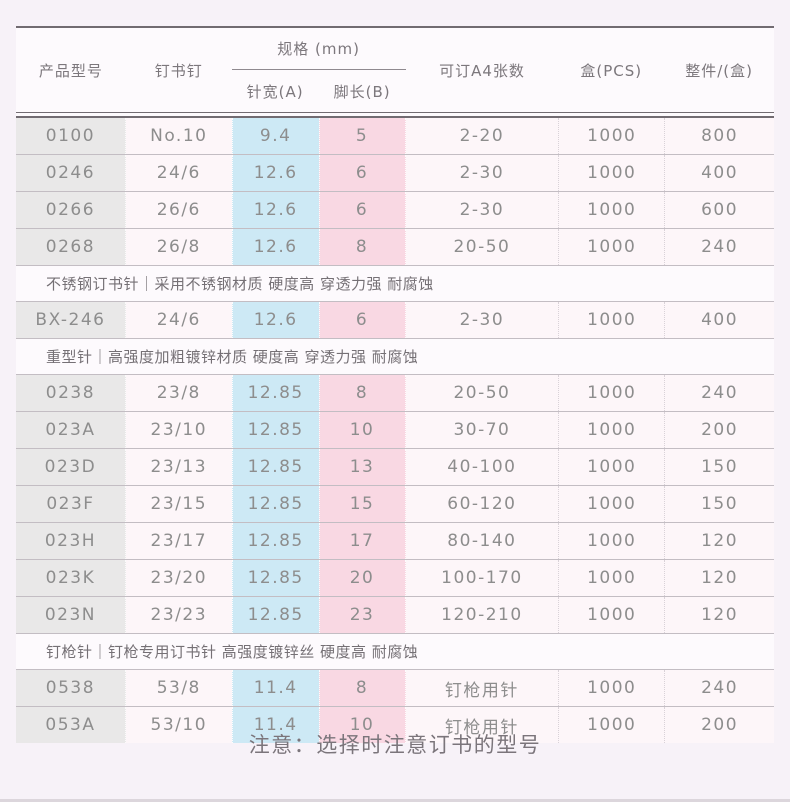  What do you see at coordinates (178, 136) in the screenshot?
I see `cell-staple-type: No.10` at bounding box center [178, 136].